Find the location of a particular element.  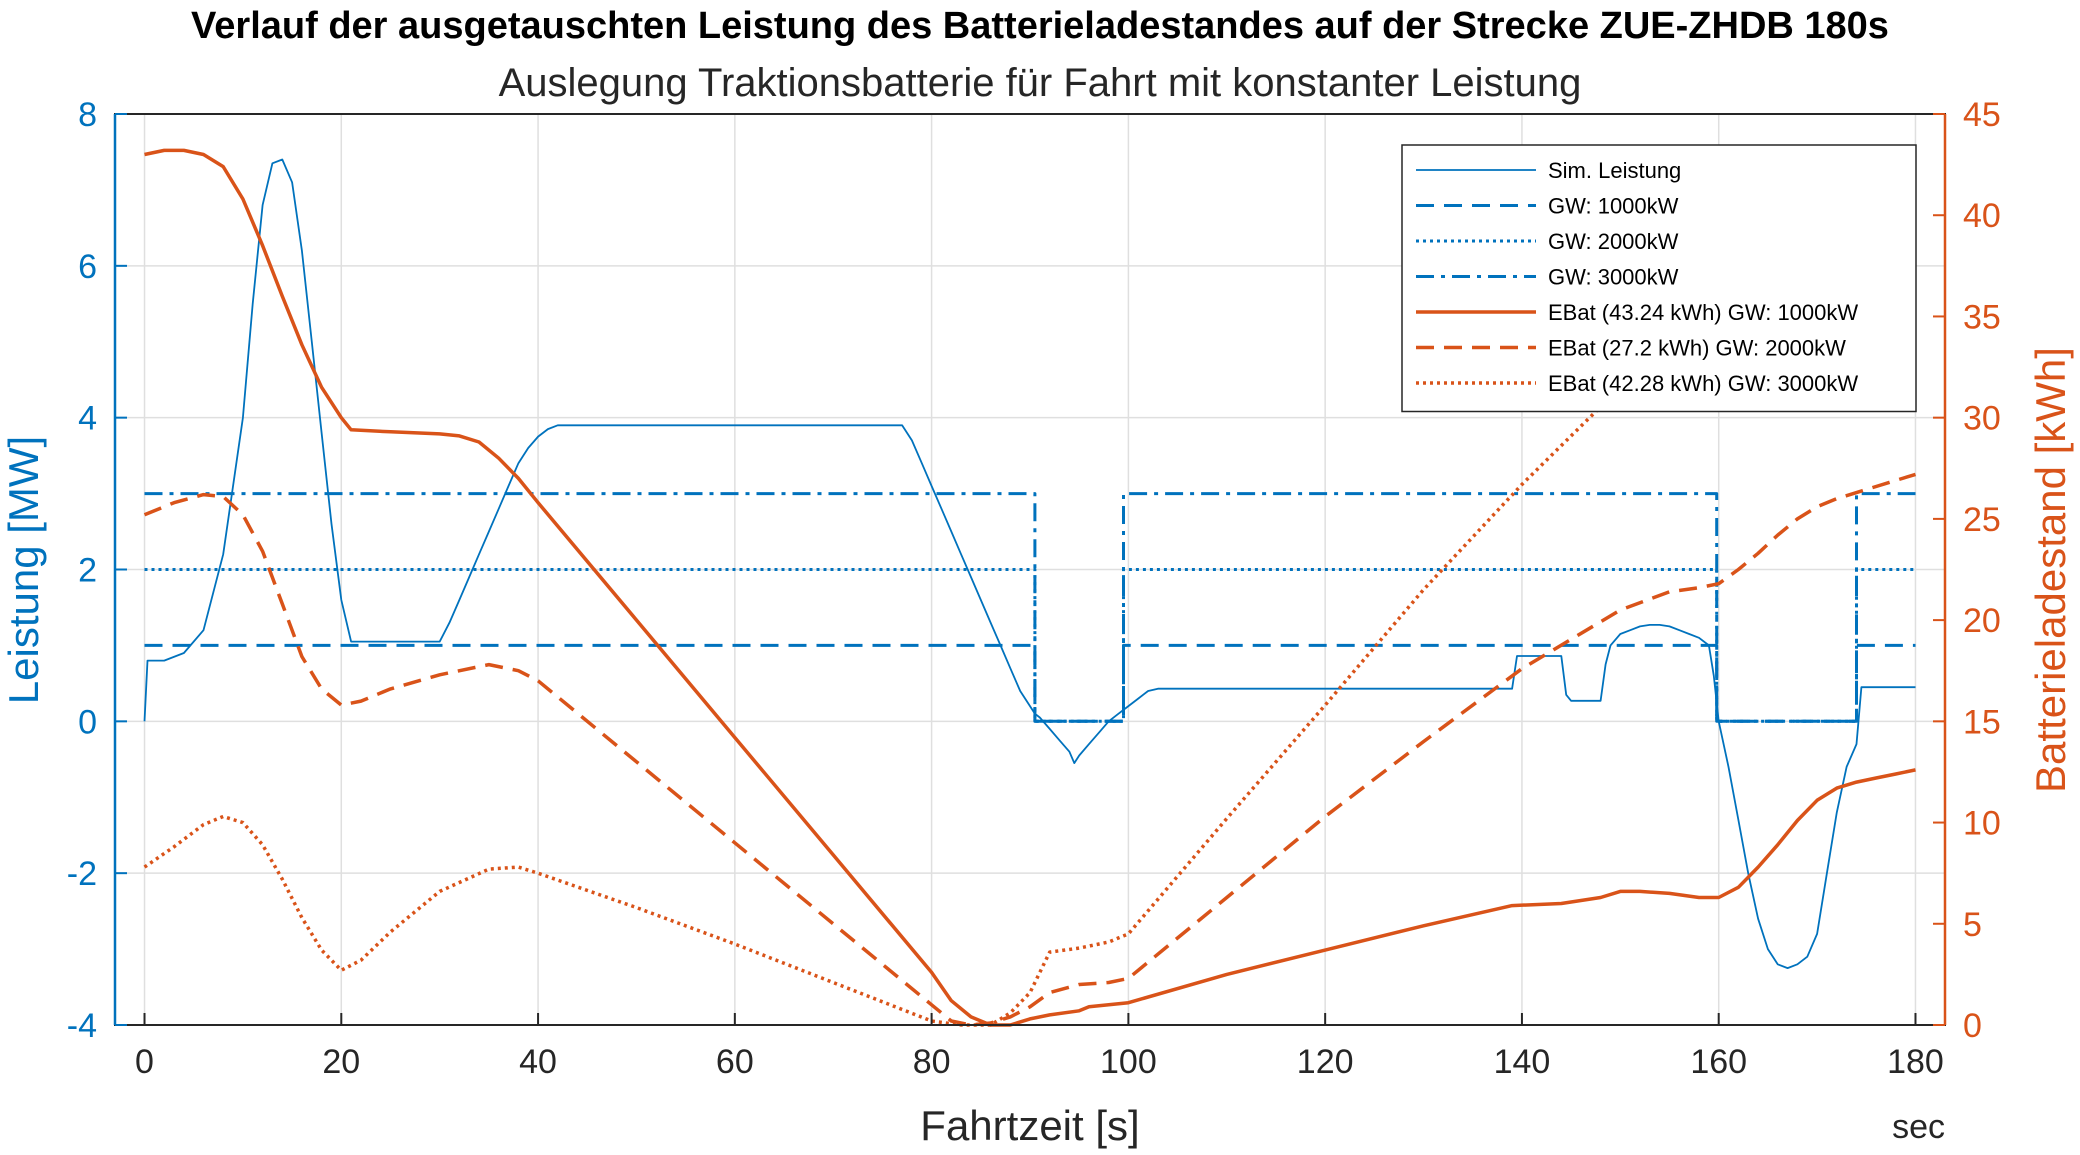

x-tick-label: 140 is located at coordinates (1522, 1062).